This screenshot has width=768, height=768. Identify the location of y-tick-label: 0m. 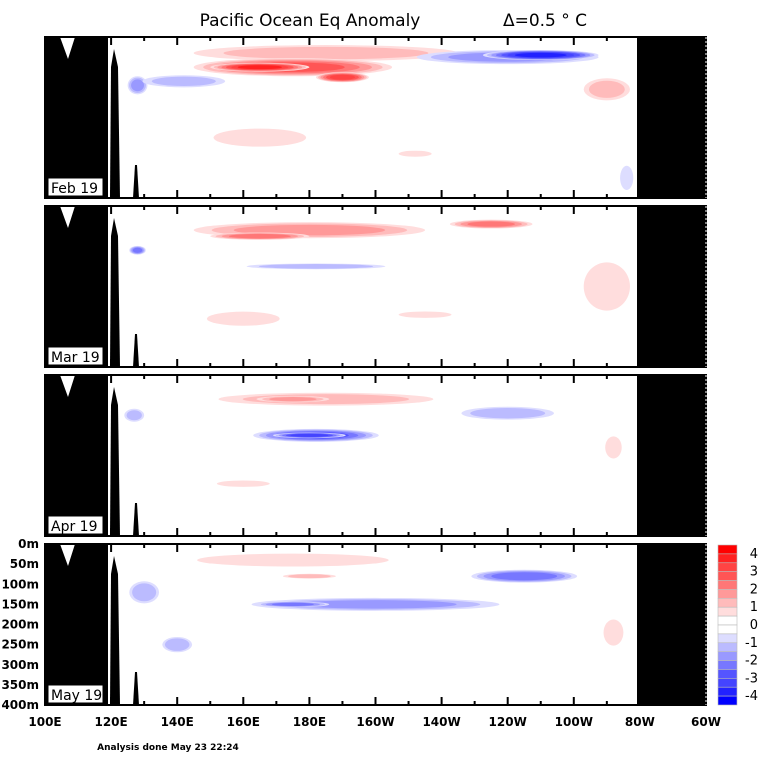
(28, 544).